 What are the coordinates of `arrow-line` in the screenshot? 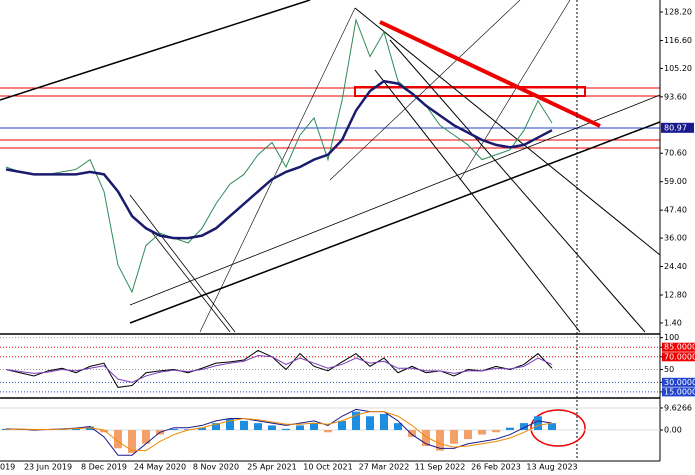 It's located at (490, 74).